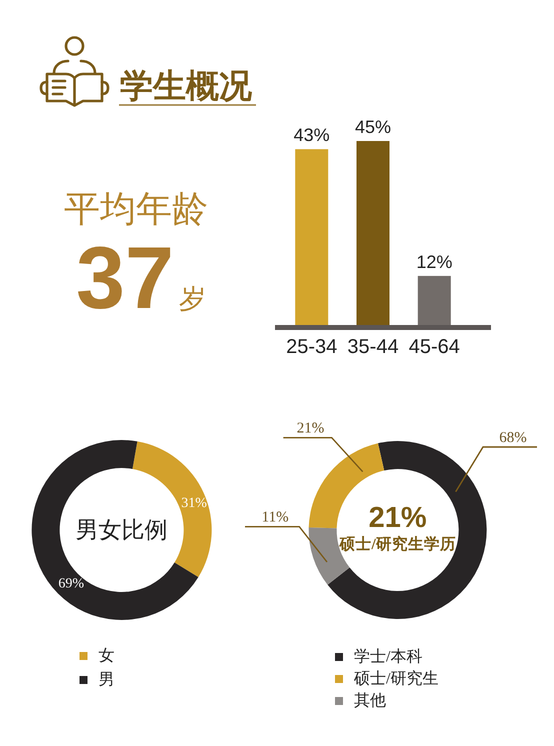  I want to click on legend-label: 硕士/研究生, so click(395, 679).